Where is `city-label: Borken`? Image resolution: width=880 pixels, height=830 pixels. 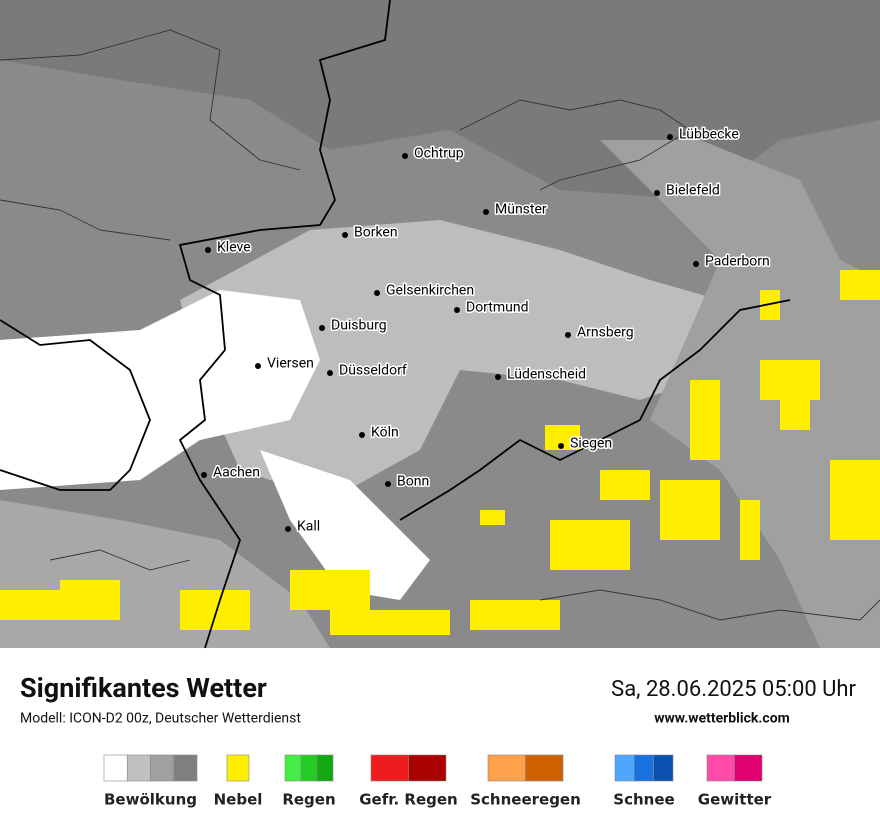 city-label: Borken is located at coordinates (376, 233).